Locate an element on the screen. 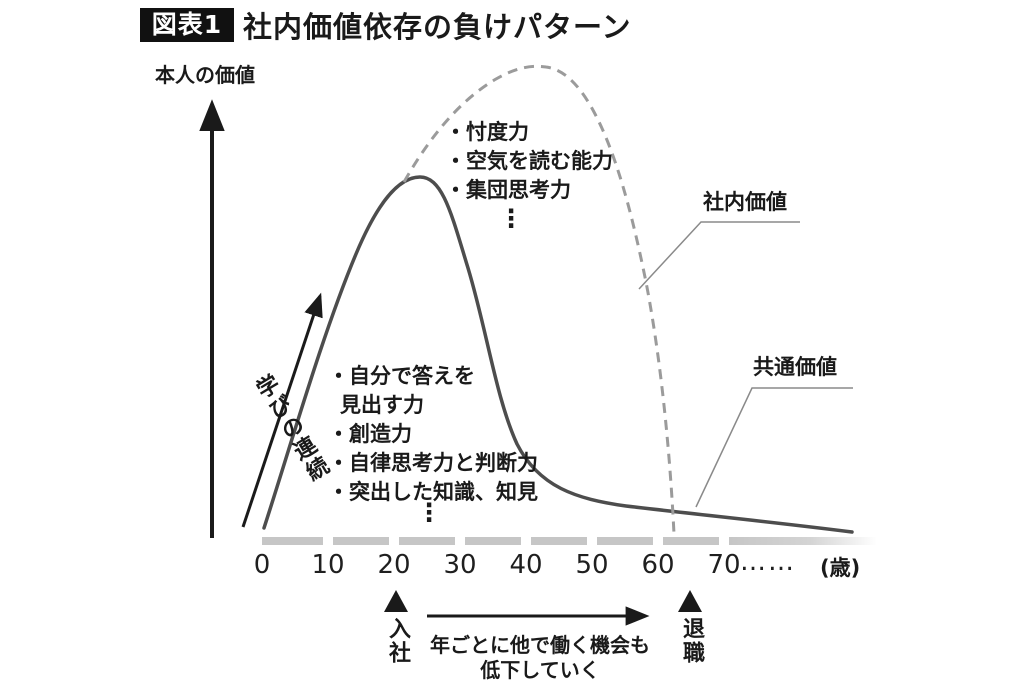 This screenshot has height=683, width=1024. common-skills-ellipsis: ⋮ is located at coordinates (429, 512).